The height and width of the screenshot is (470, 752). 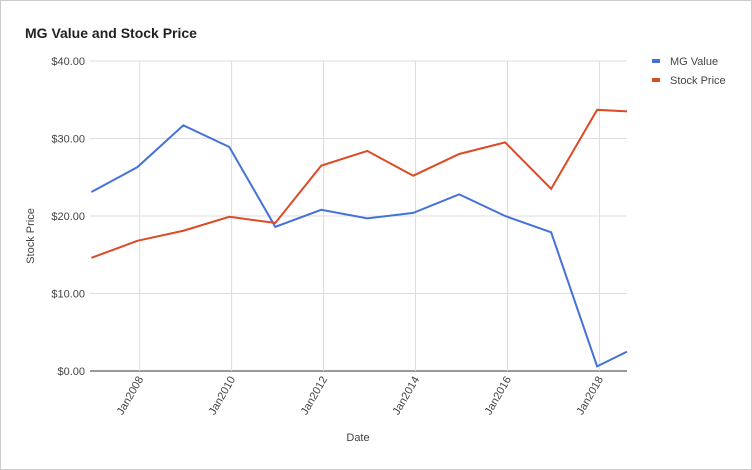 What do you see at coordinates (698, 81) in the screenshot?
I see `legend-label: Stock Price` at bounding box center [698, 81].